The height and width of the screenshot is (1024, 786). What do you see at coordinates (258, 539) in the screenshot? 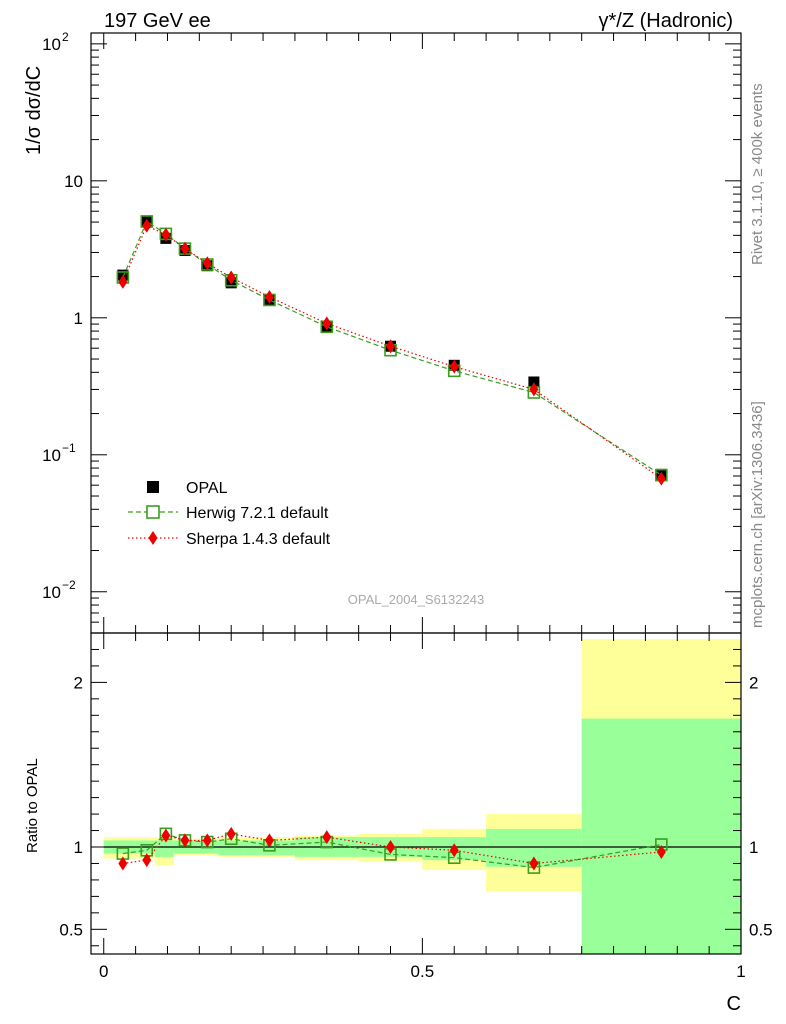
I see `legend-sherpa-label: Sherpa 1.4.3 default` at bounding box center [258, 539].